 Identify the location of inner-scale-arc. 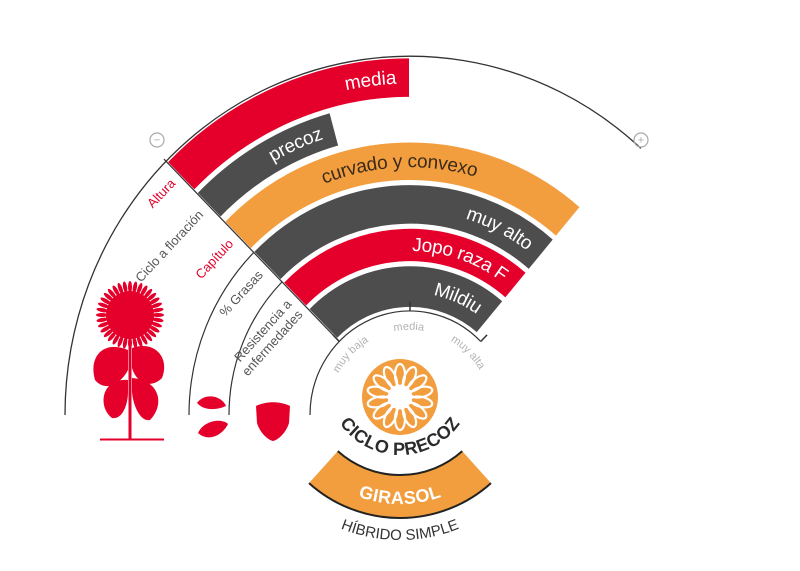
(395, 363).